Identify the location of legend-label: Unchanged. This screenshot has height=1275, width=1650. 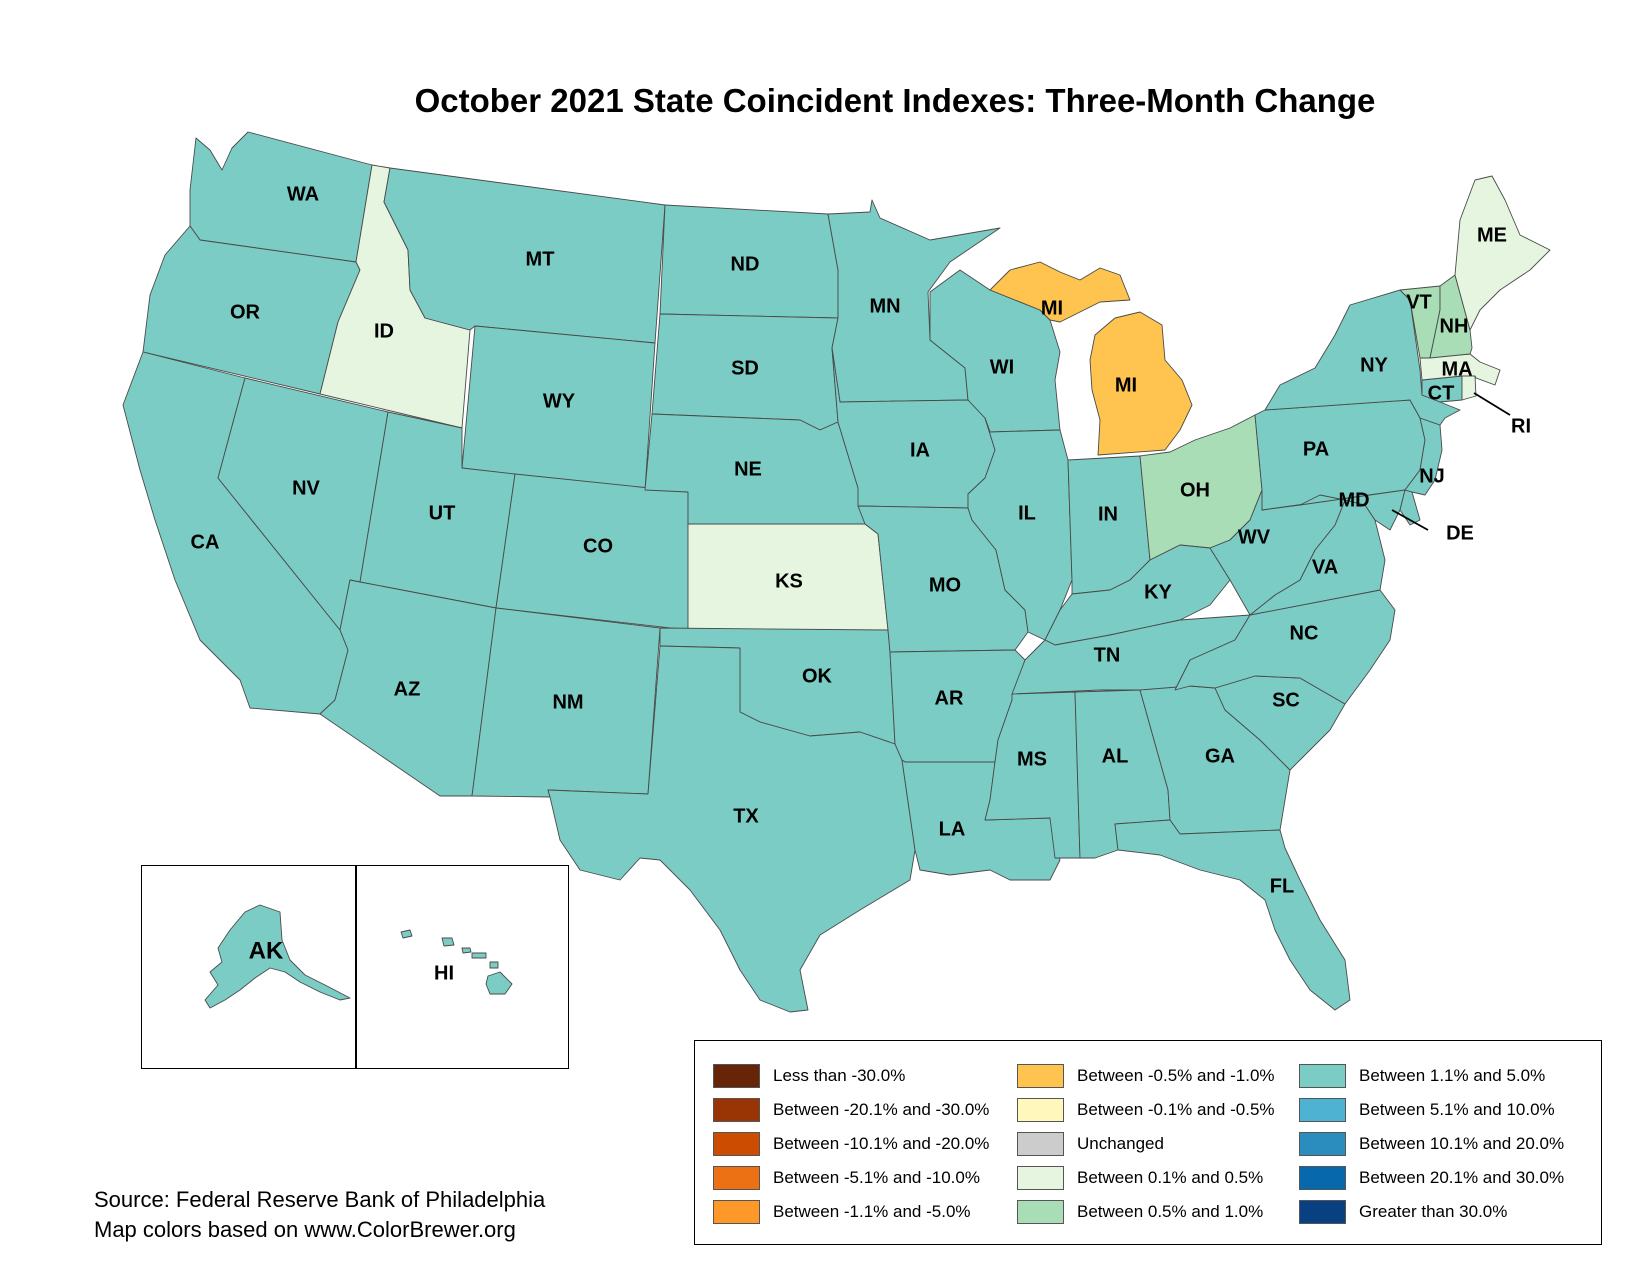
(1120, 1143).